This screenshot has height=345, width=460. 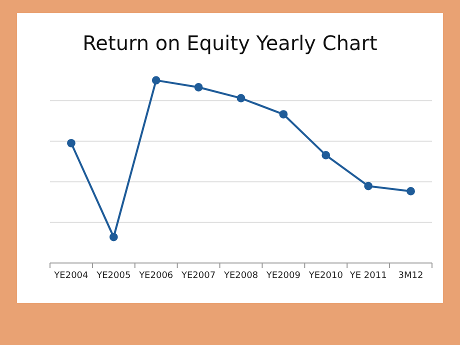 What do you see at coordinates (230, 43) in the screenshot?
I see `chart-title: Return on Equity Yearly Chart` at bounding box center [230, 43].